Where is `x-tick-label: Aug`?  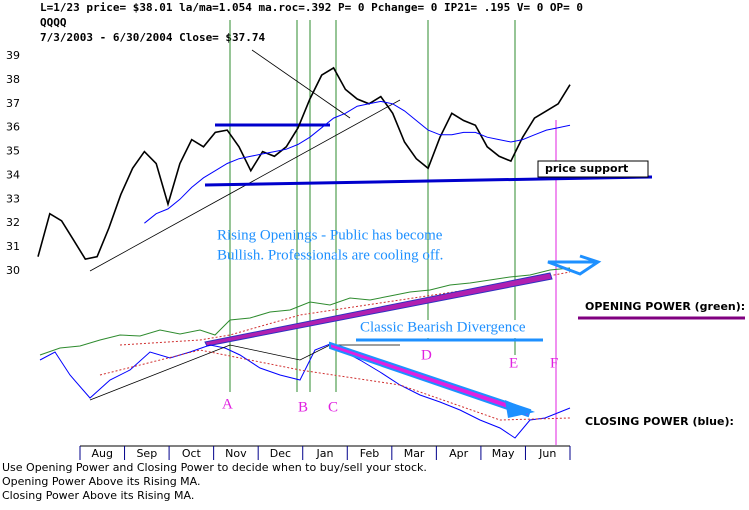
x-tick-label: Aug is located at coordinates (102, 453).